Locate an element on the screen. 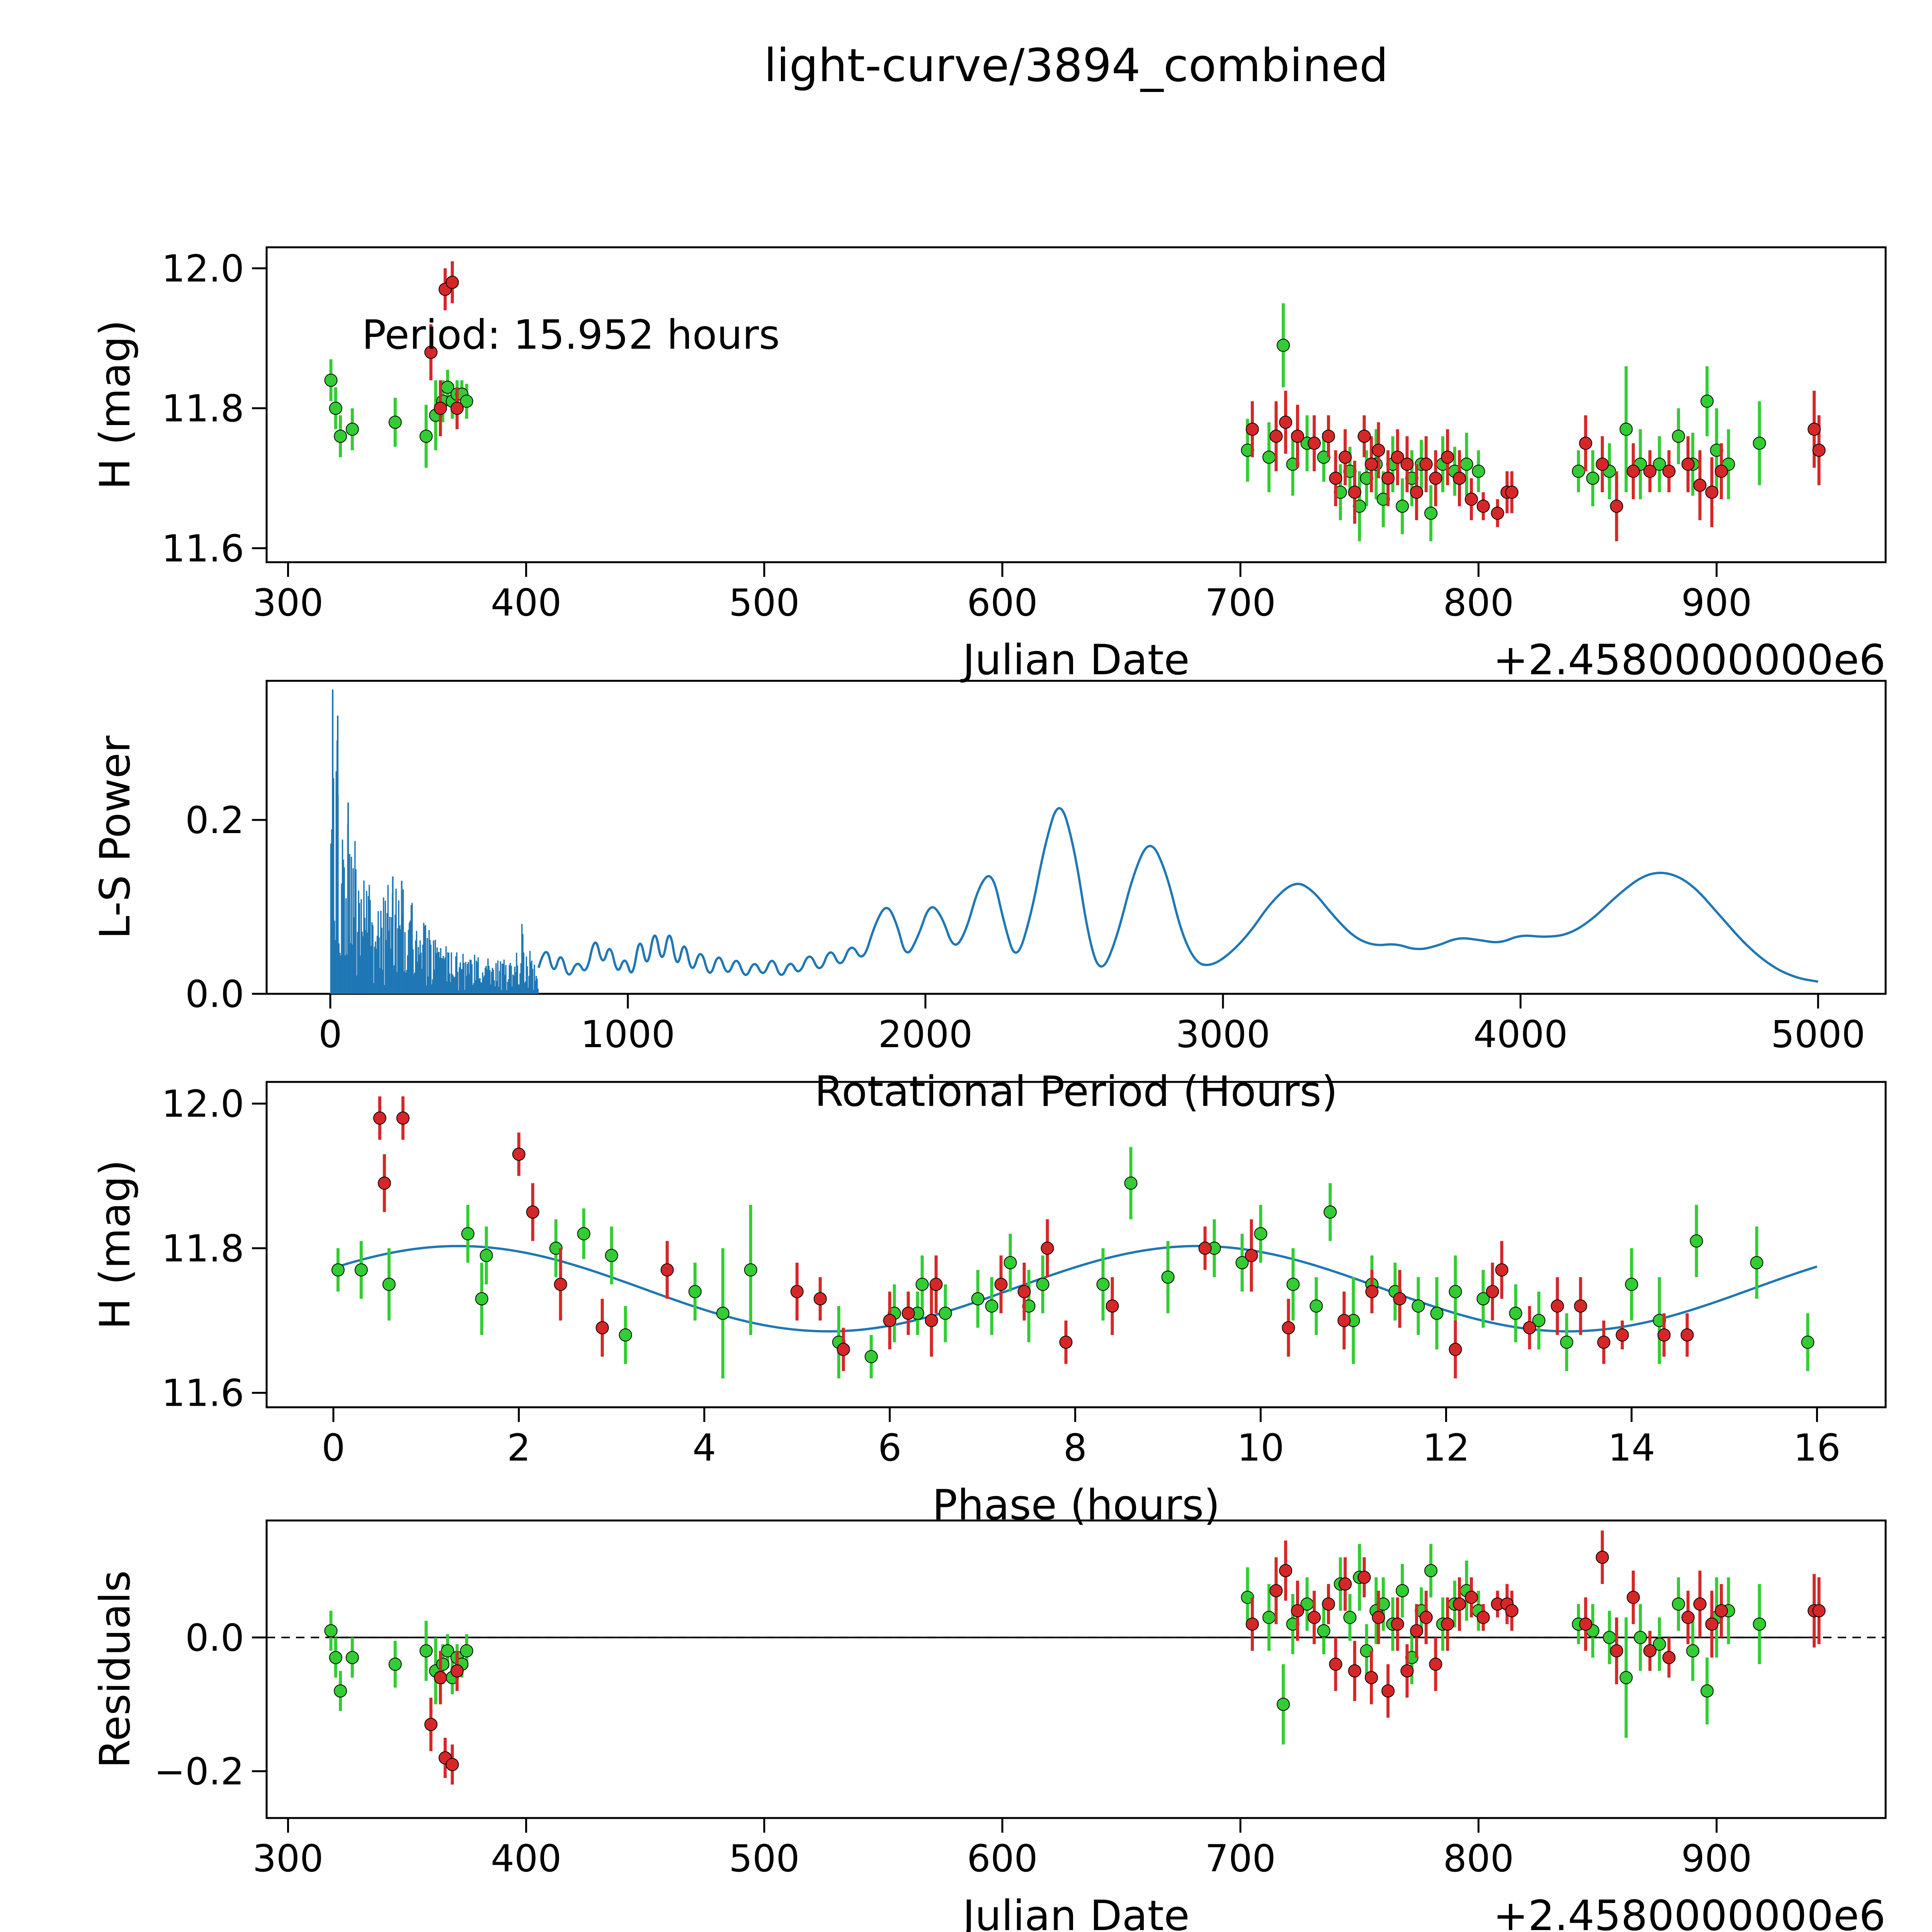 This screenshot has height=1932, width=1932. x-tick-label: 400 is located at coordinates (526, 1858).